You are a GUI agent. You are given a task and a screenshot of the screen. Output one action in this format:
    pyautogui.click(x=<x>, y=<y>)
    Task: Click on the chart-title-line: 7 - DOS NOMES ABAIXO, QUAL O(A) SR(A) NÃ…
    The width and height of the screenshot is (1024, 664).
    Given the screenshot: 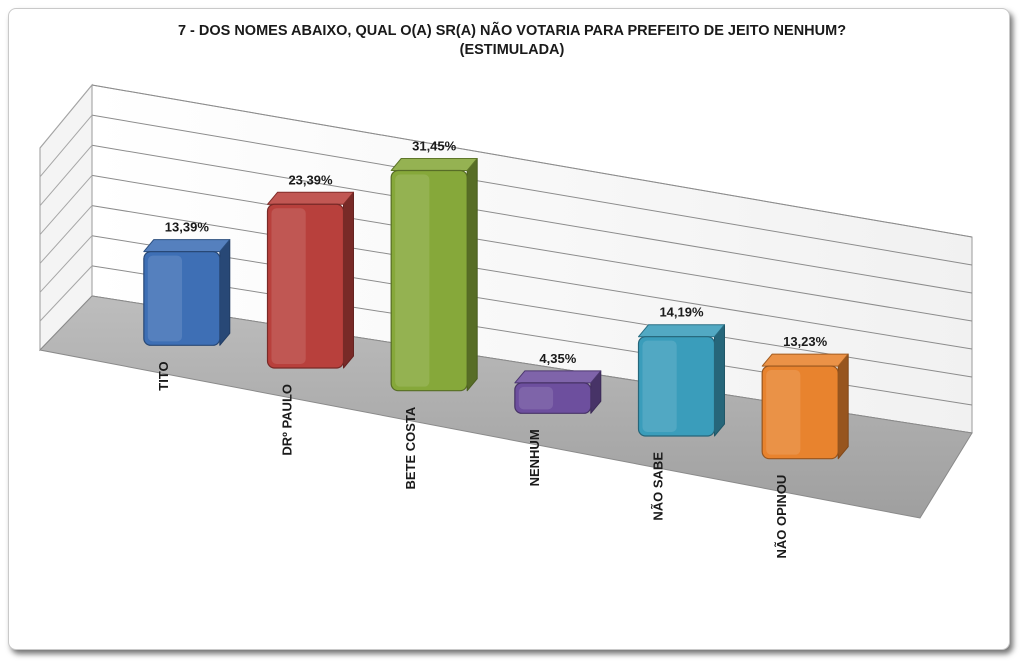 What is the action you would take?
    pyautogui.click(x=512, y=31)
    